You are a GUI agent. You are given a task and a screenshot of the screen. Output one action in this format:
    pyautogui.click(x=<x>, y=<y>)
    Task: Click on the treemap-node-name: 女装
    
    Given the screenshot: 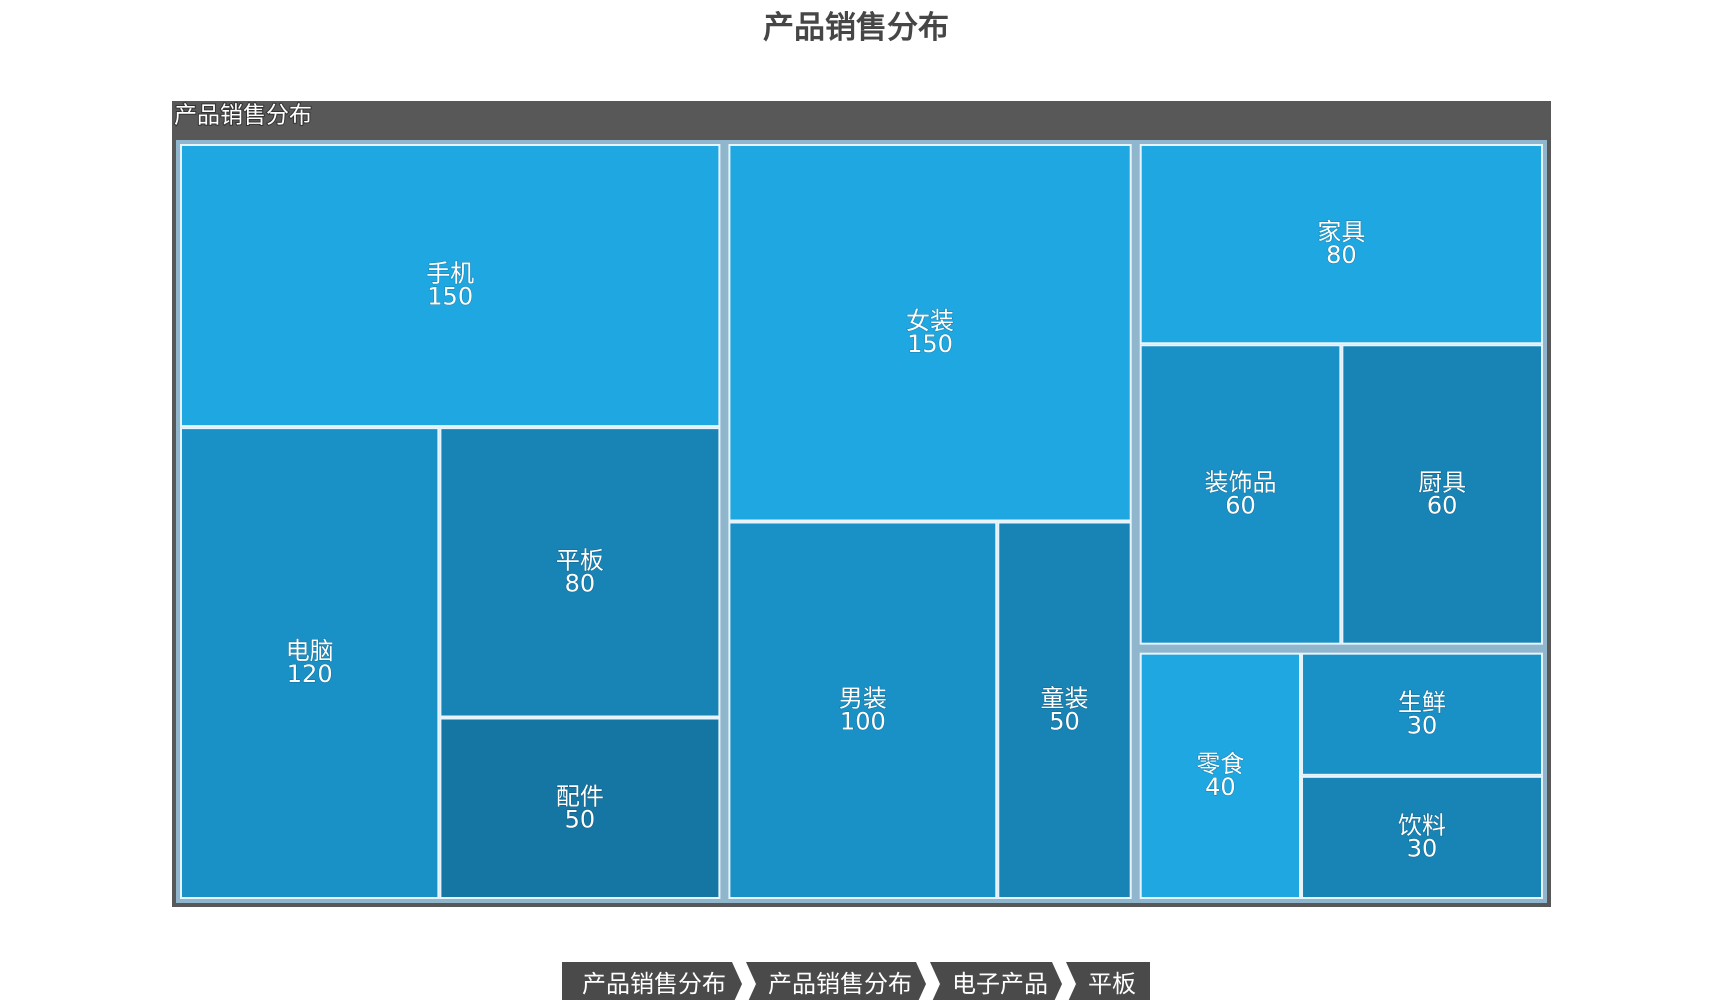 What is the action you would take?
    pyautogui.click(x=930, y=321)
    